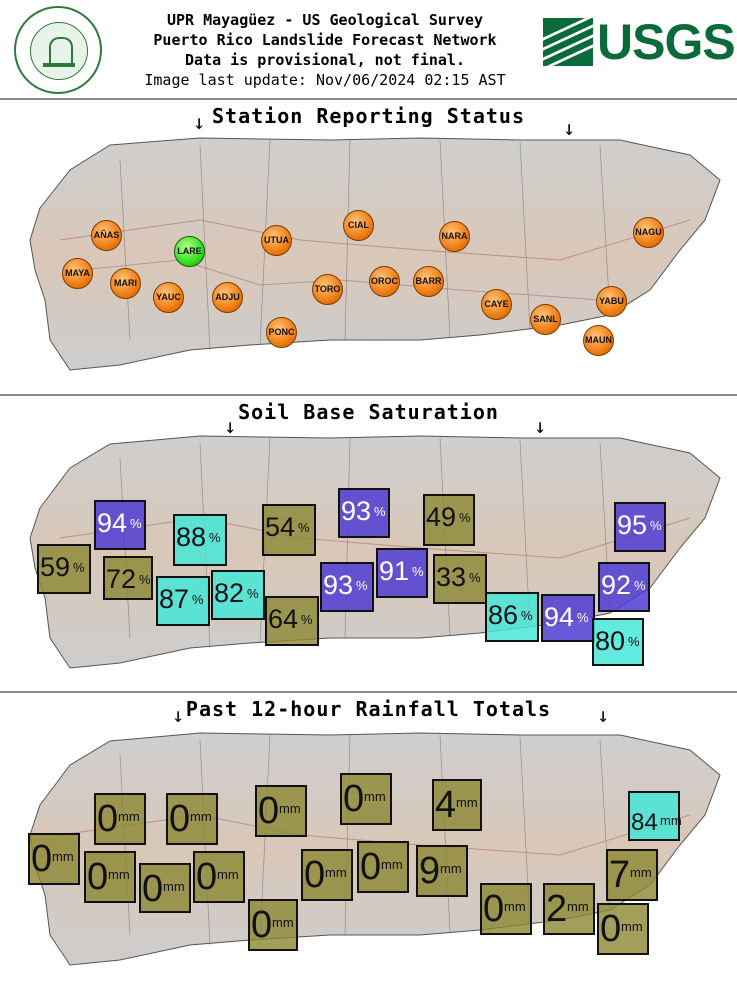 The image size is (737, 984). Describe the element at coordinates (59, 65) in the screenshot. I see `seal-base-icon` at that location.